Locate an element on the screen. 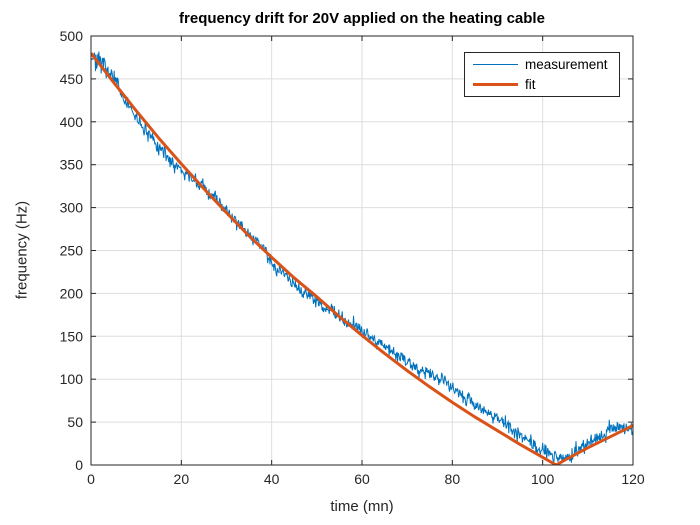 The image size is (700, 525). legend-entry-fit: fit is located at coordinates (542, 85).